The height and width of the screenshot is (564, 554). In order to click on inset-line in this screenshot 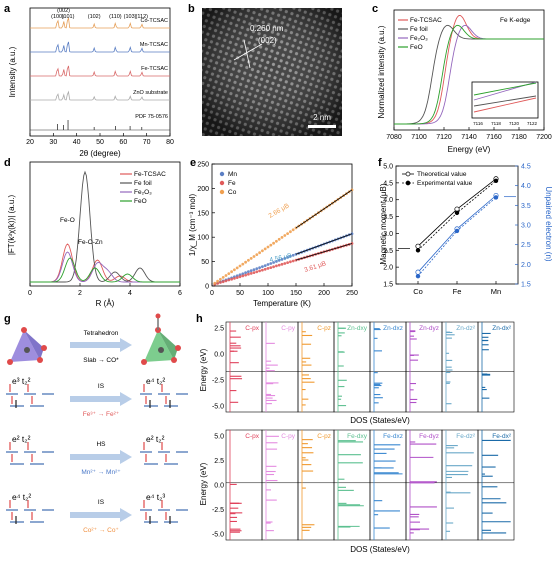, I will do `click(505, 105)`.